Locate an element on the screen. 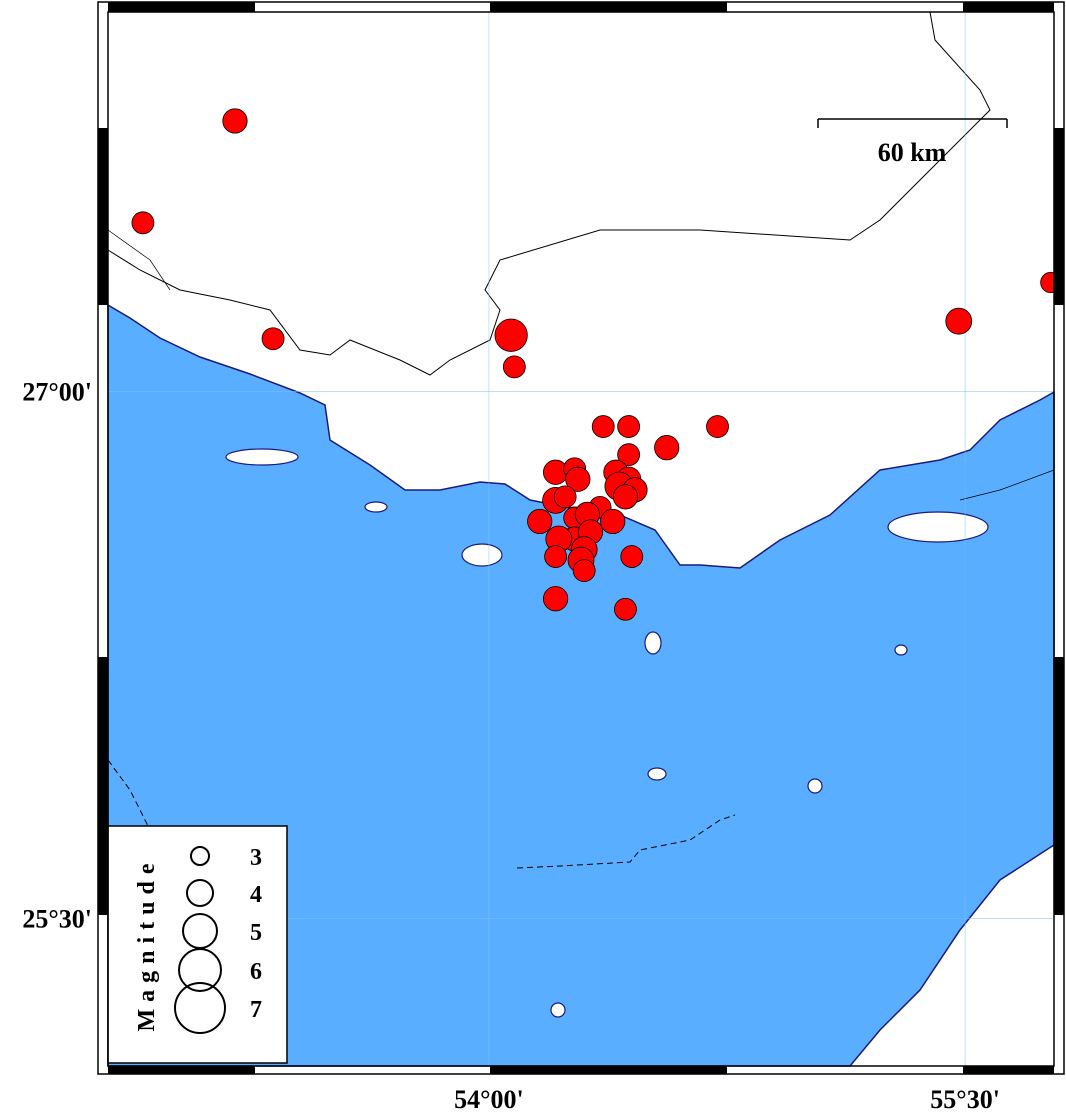 The image size is (1066, 1116). scale-bar is located at coordinates (912, 123).